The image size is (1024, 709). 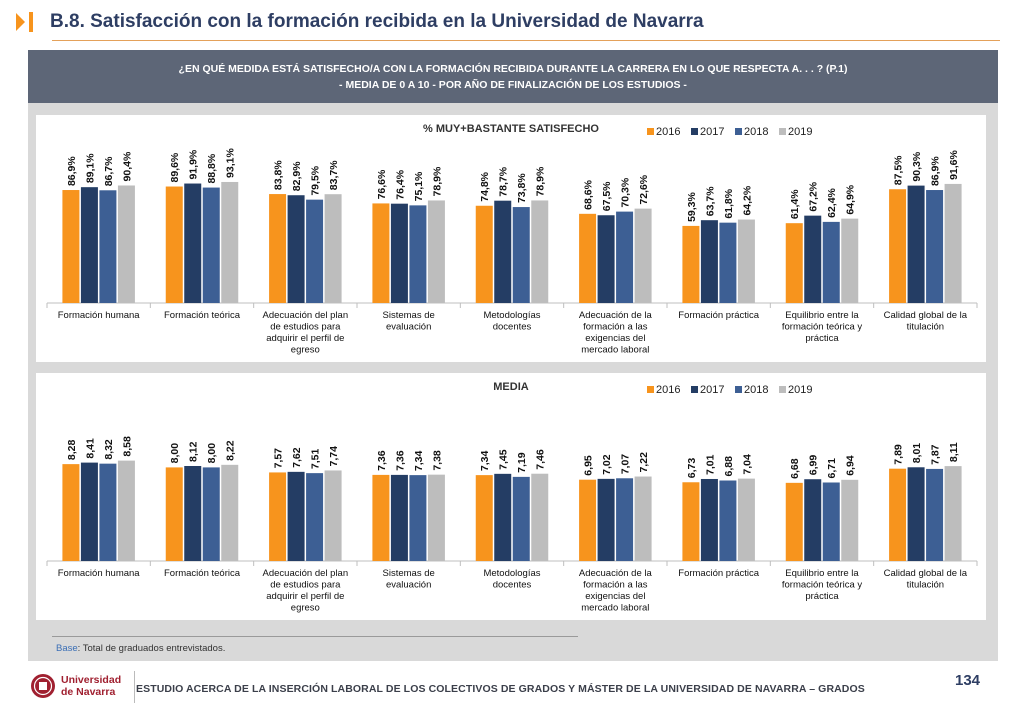 I want to click on pct-data-label-2016-1: 89,6%, so click(x=175, y=167).